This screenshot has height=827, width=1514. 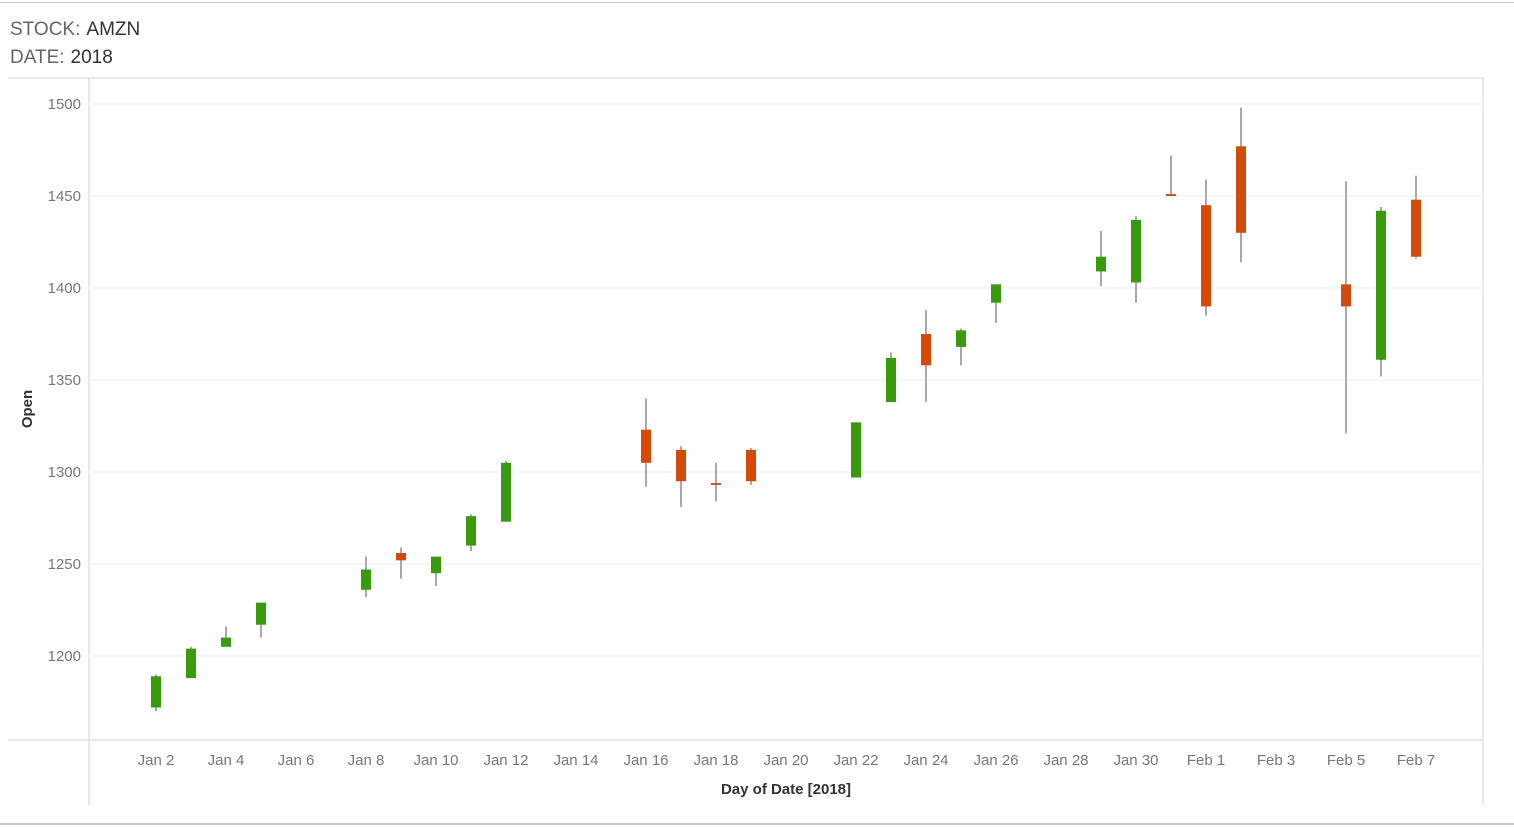 What do you see at coordinates (113, 29) in the screenshot?
I see `stock-filter-value: AMZN` at bounding box center [113, 29].